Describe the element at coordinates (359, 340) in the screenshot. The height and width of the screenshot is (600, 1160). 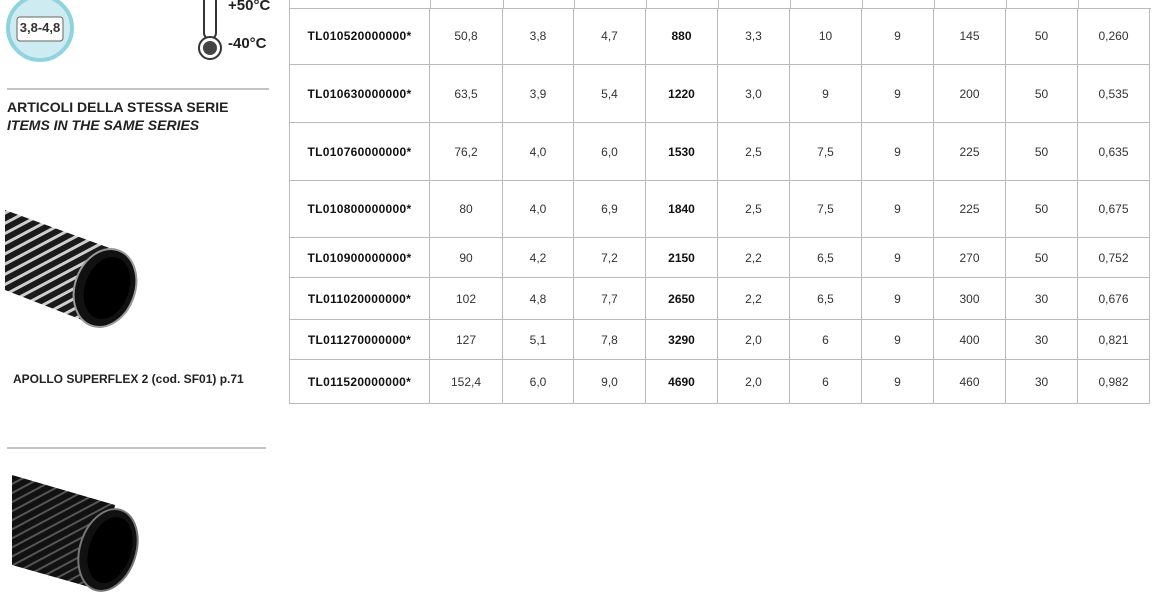
I see `item-code: TL011270000000*` at that location.